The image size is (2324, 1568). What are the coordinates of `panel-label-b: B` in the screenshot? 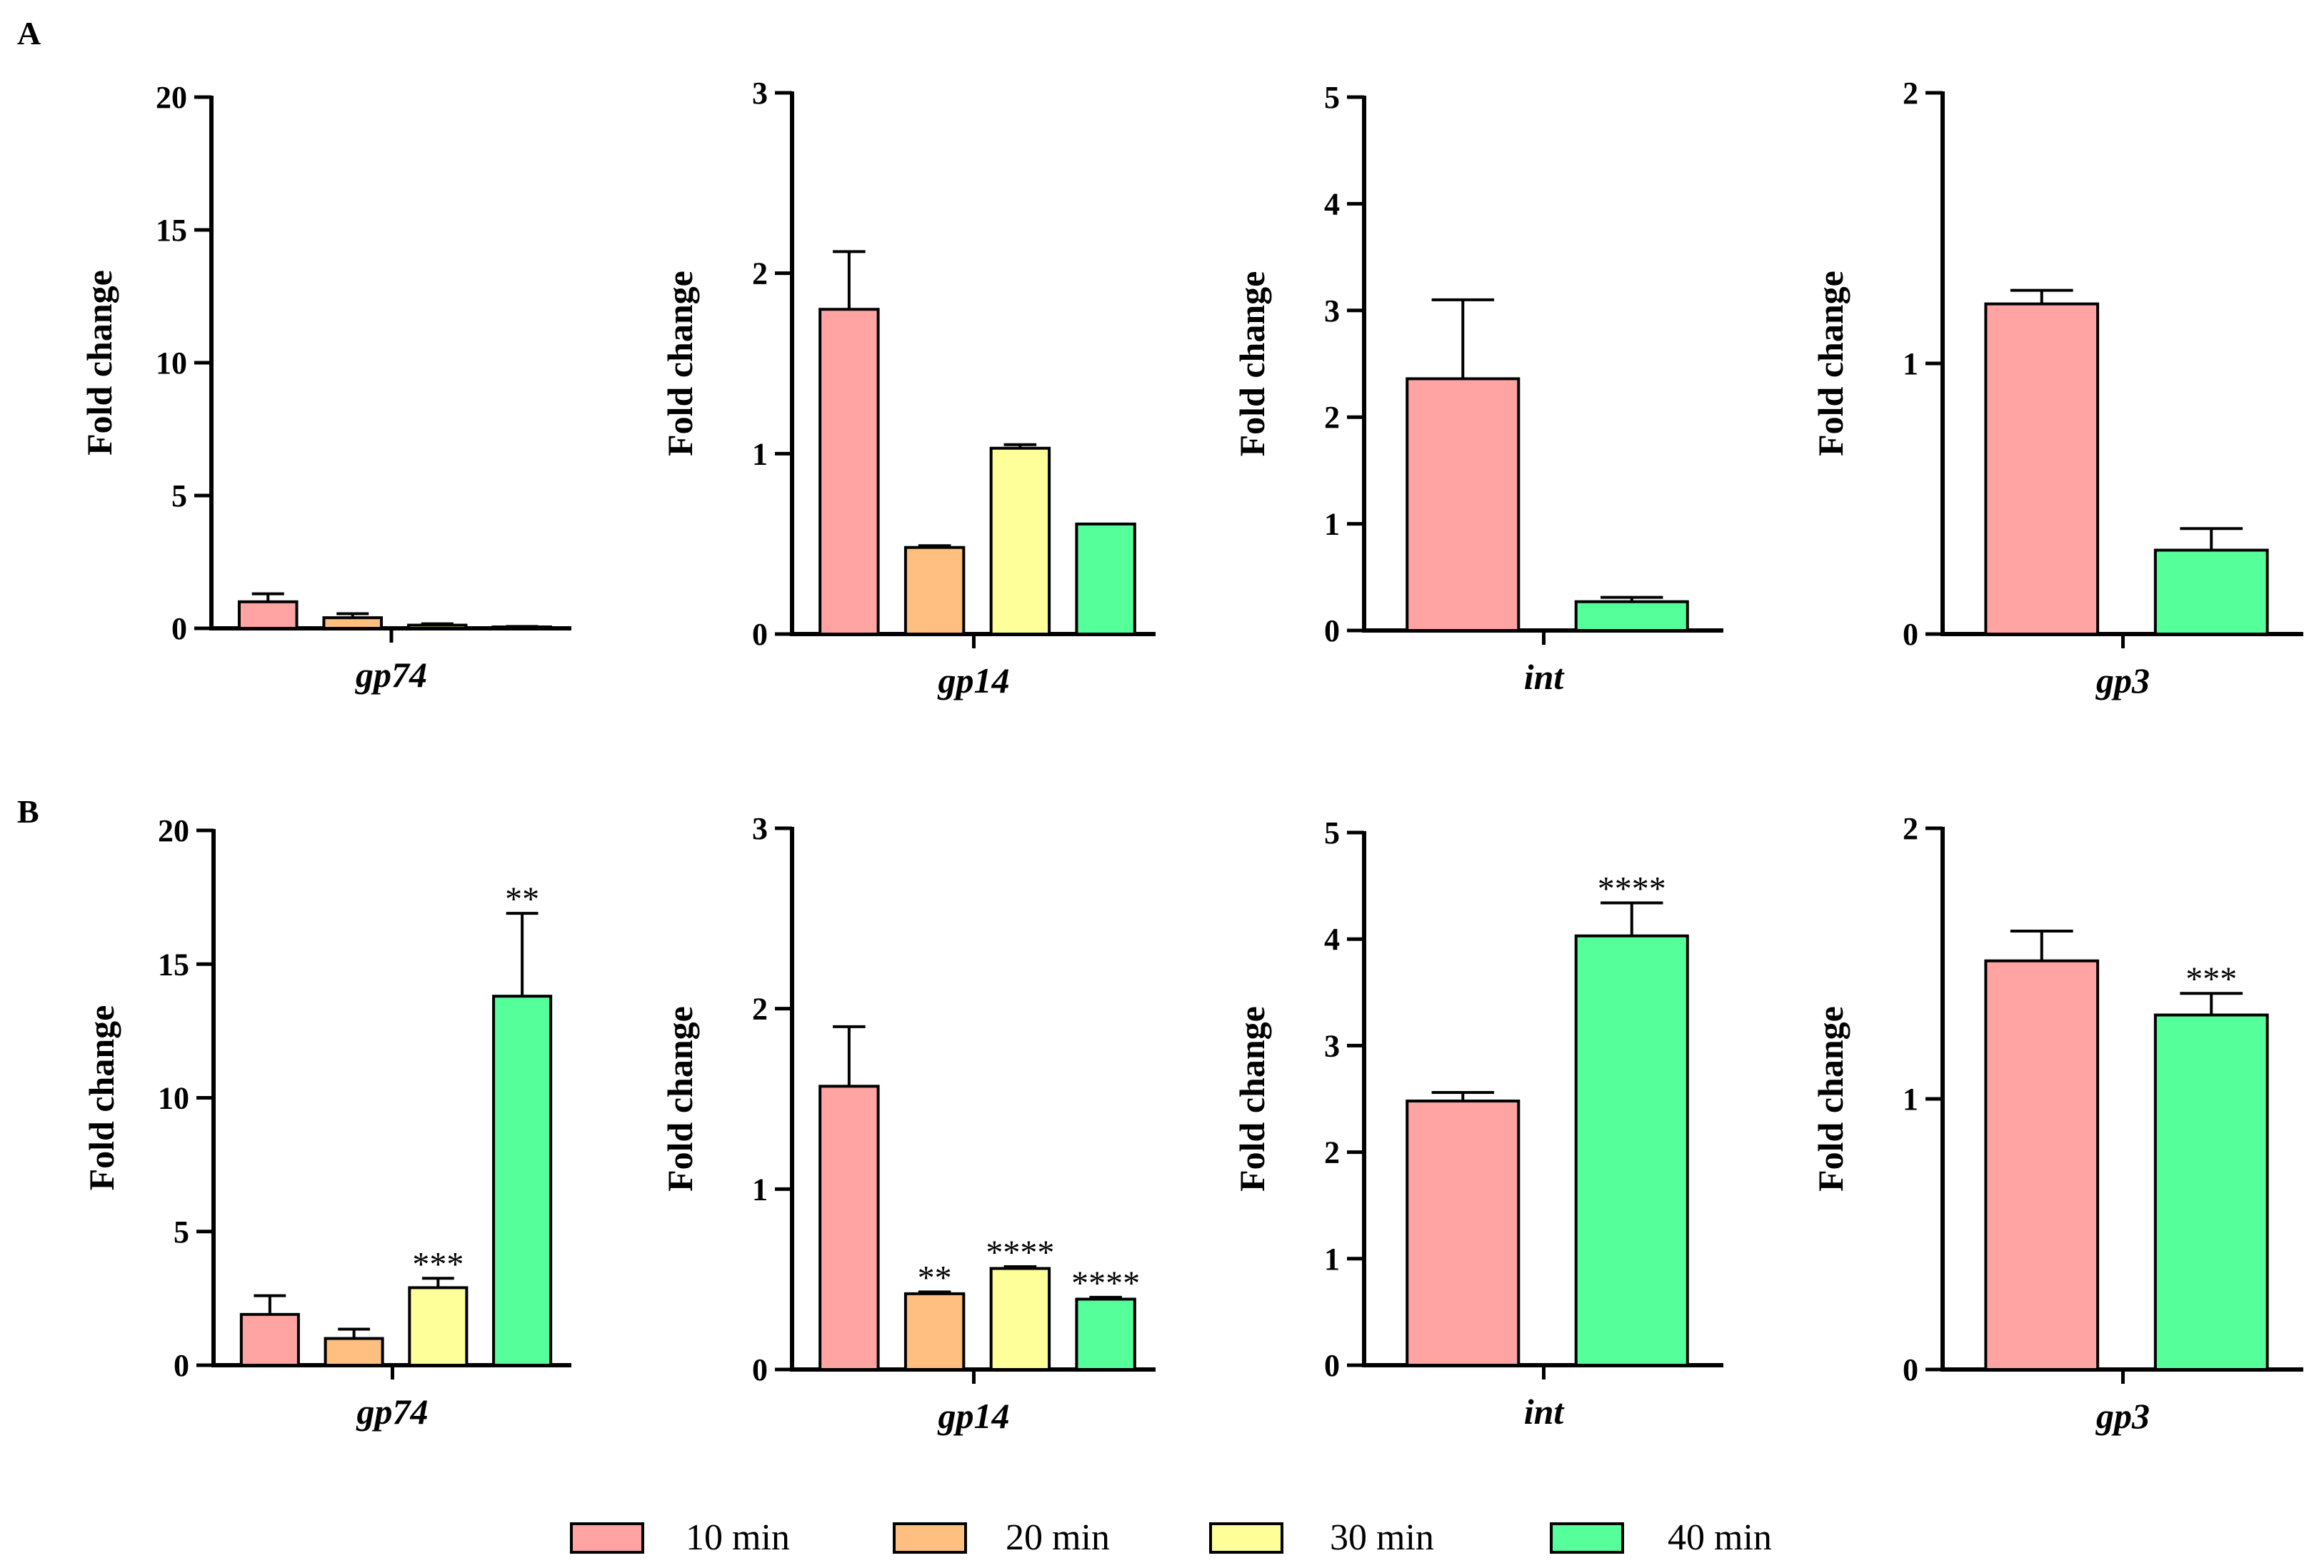 It's located at (28, 811).